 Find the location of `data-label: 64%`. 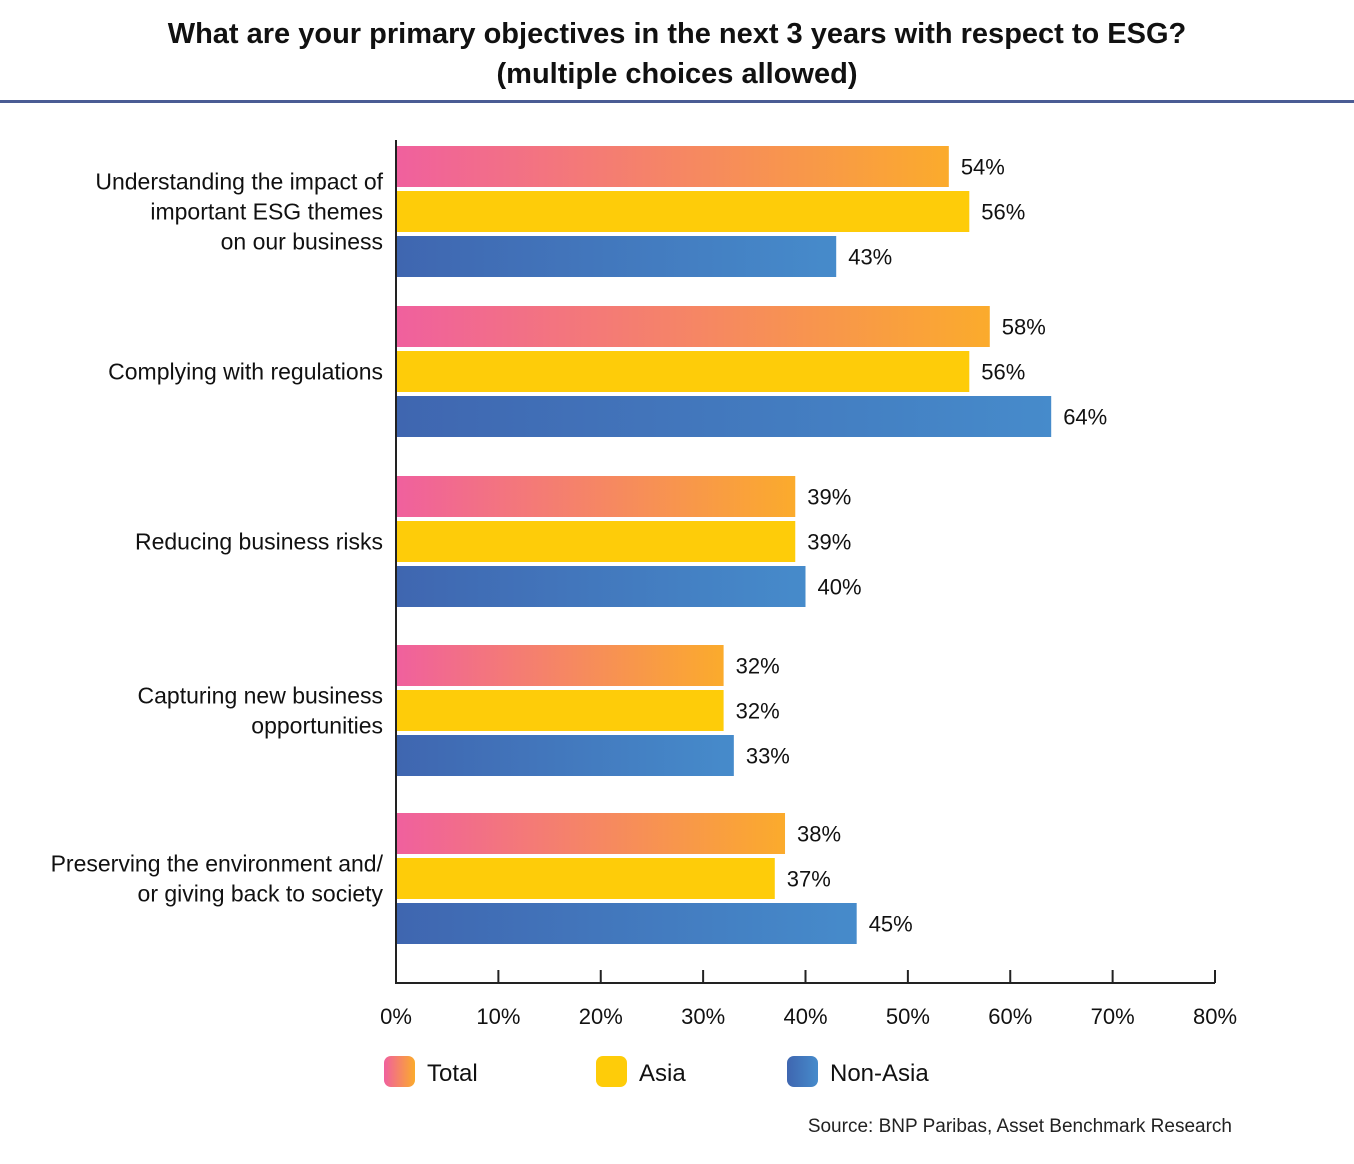

data-label: 64% is located at coordinates (1085, 417).